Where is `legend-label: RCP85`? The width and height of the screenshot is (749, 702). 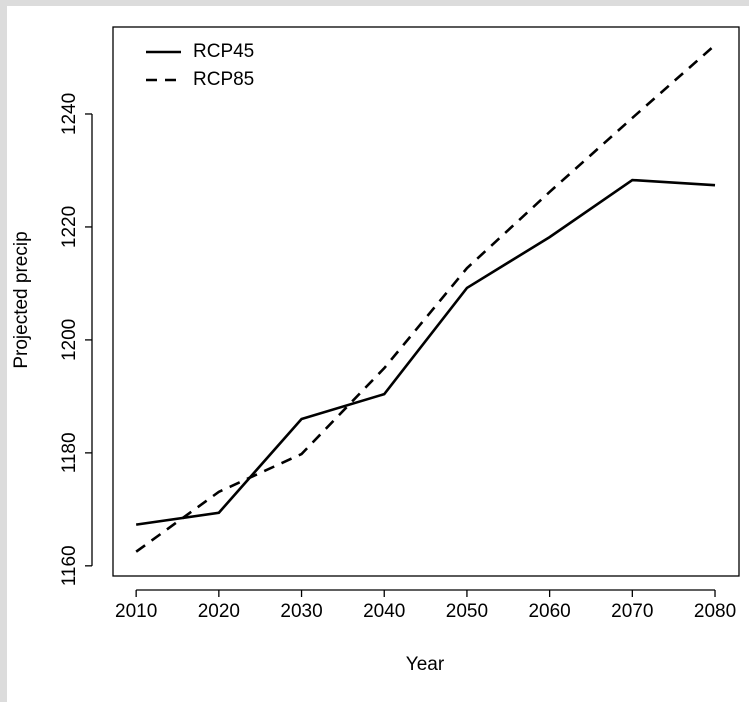
legend-label: RCP85 is located at coordinates (223, 79).